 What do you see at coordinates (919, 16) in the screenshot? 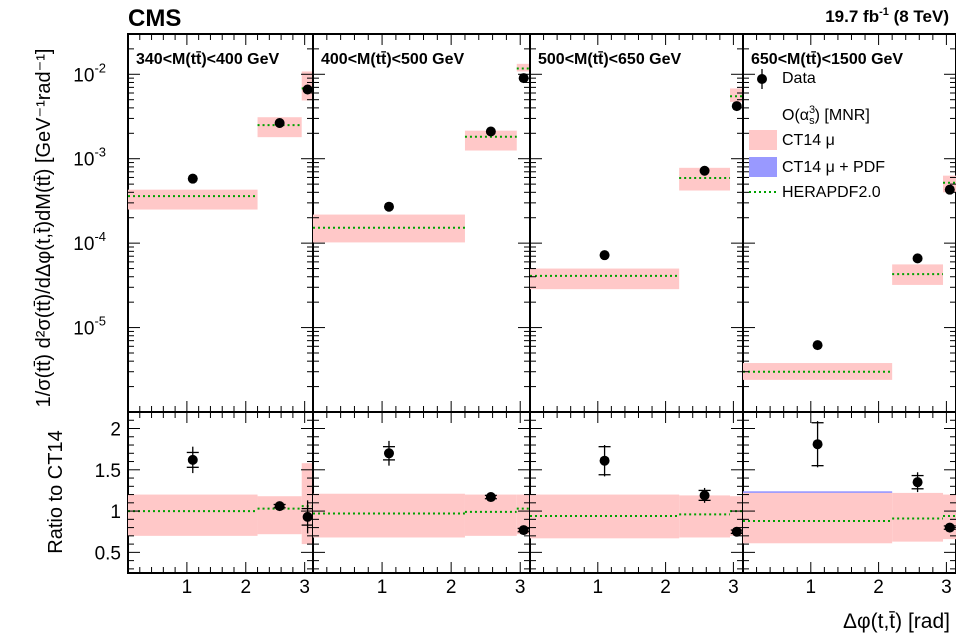
I see `lumi-energy: (8 TeV)` at bounding box center [919, 16].